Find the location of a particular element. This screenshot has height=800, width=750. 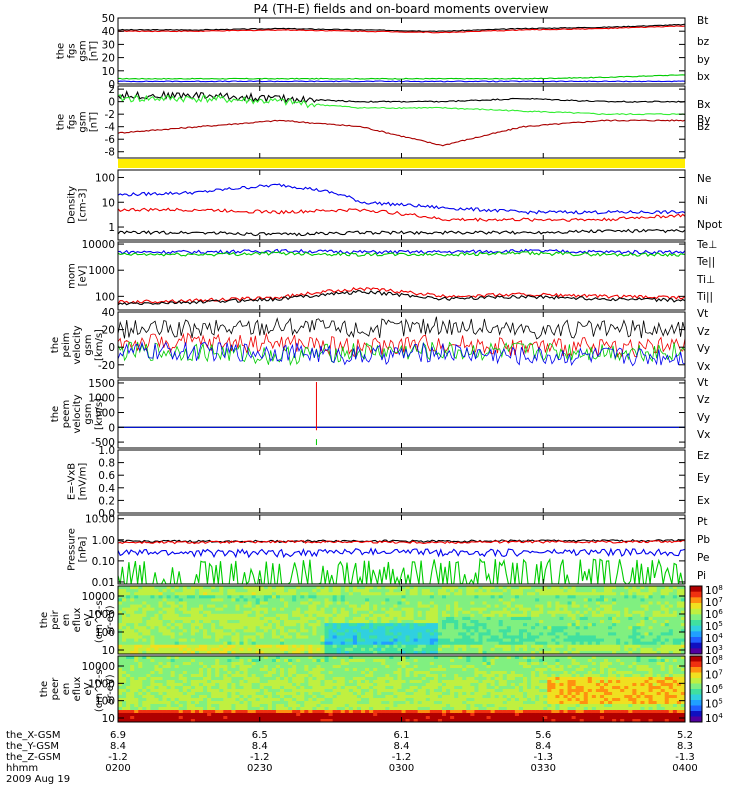

y-axis-label: Pressure [nPa] is located at coordinates (78, 549).